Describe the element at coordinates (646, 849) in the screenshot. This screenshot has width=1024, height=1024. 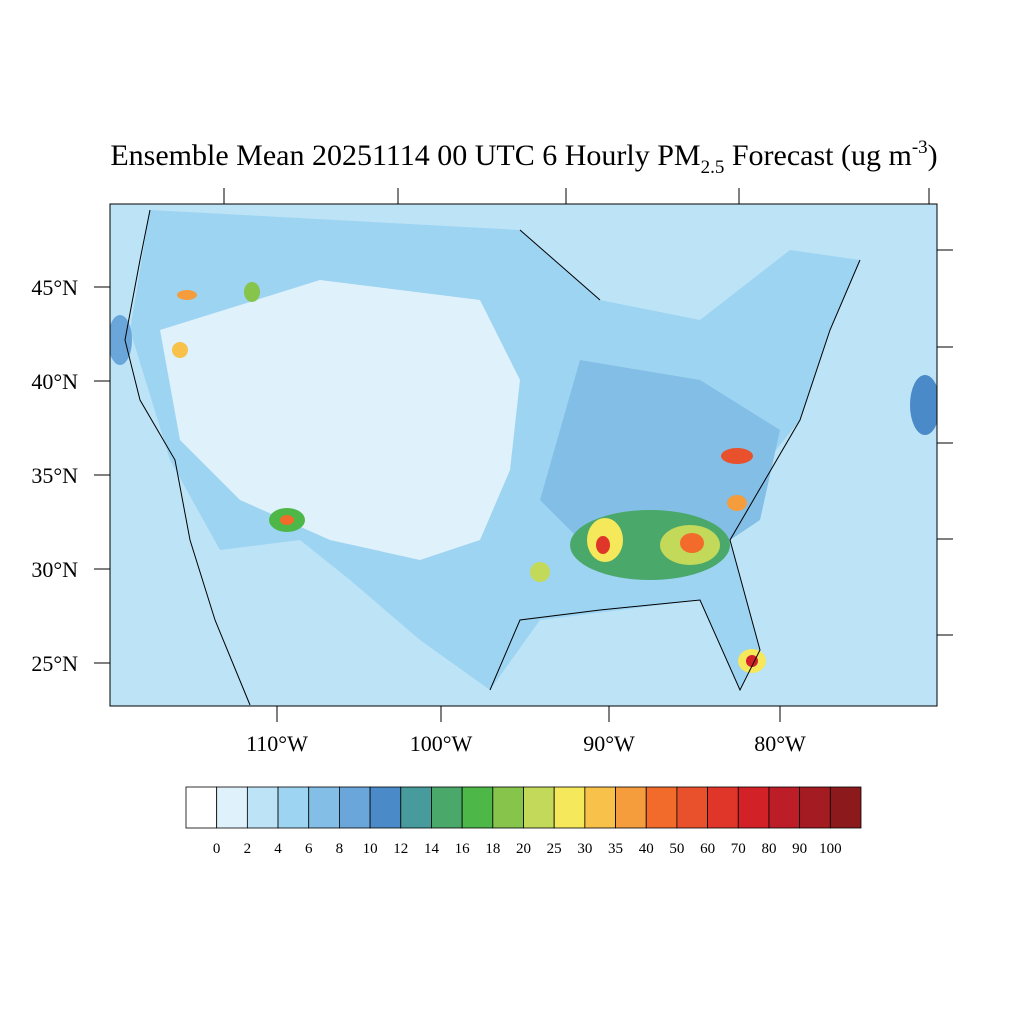
I see `colorbar-label: 40` at that location.